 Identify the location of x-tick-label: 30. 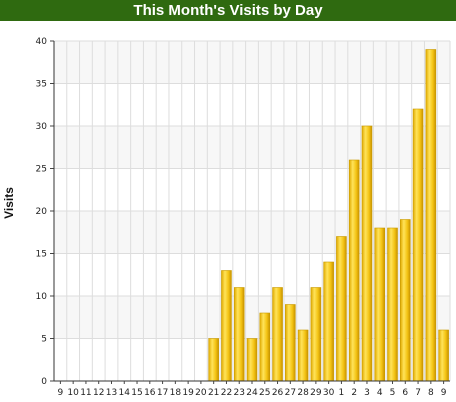
(329, 393).